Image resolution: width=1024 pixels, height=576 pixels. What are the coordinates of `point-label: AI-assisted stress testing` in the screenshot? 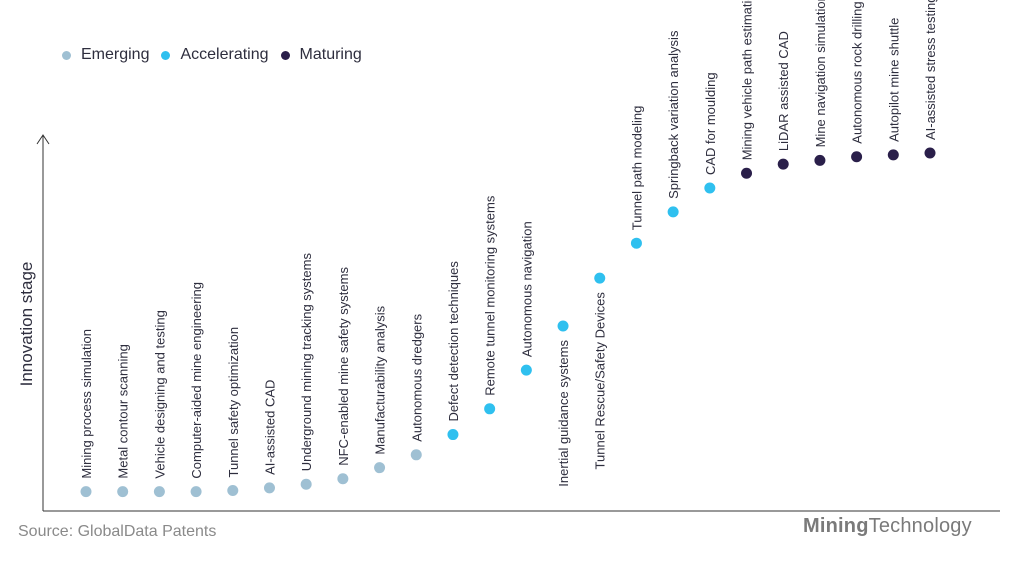 It's located at (930, 70).